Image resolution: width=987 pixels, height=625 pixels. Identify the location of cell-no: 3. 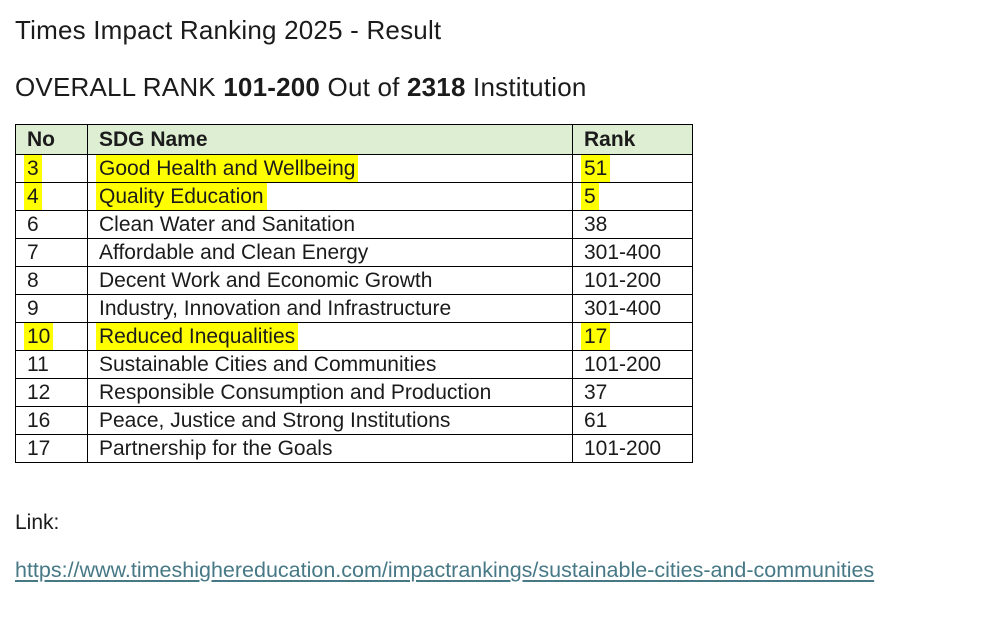
(51, 168).